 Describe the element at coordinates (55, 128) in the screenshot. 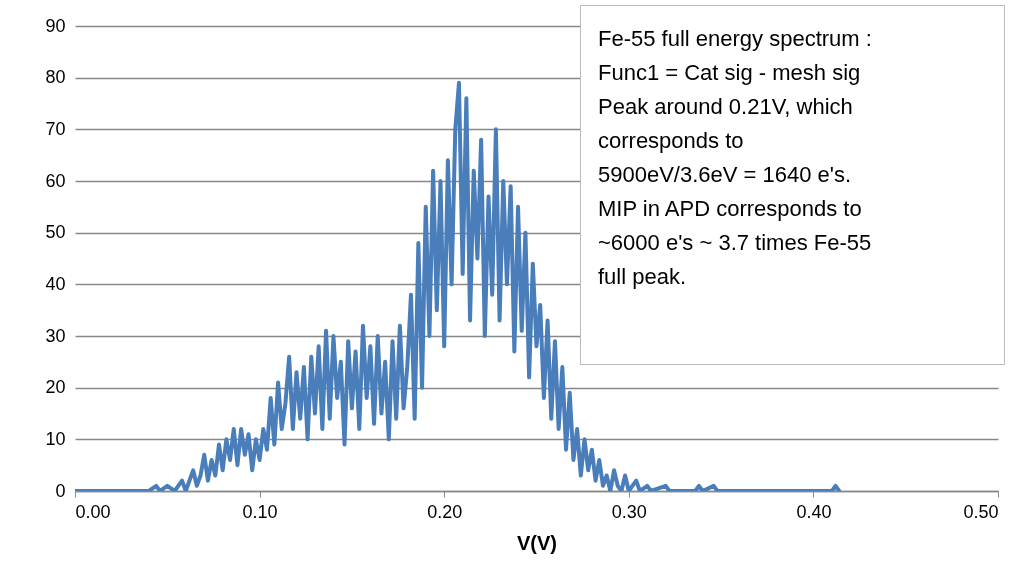

I see `y-tick-label: 70` at that location.